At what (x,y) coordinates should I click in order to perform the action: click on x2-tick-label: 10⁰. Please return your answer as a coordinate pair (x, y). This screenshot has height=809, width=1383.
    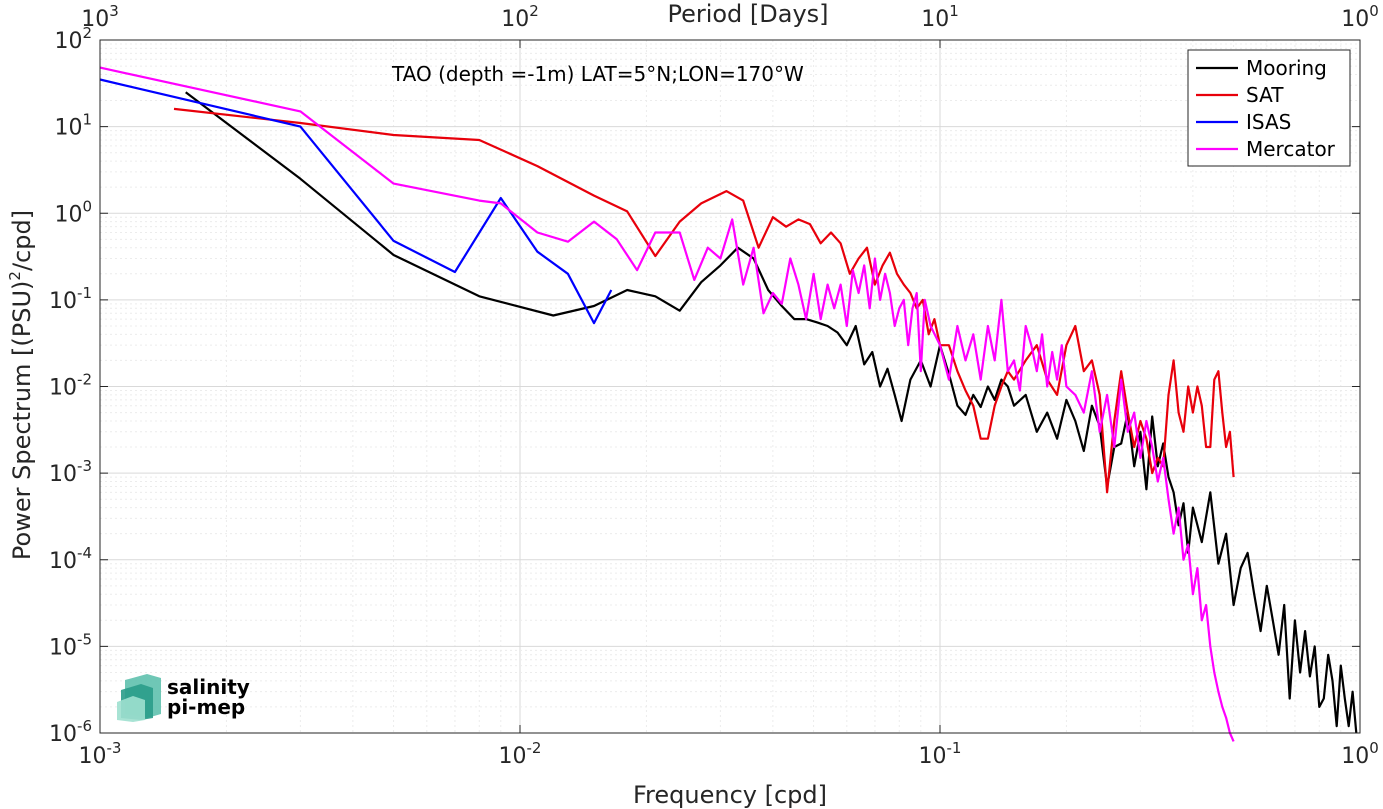
    Looking at the image, I should click on (1360, 17).